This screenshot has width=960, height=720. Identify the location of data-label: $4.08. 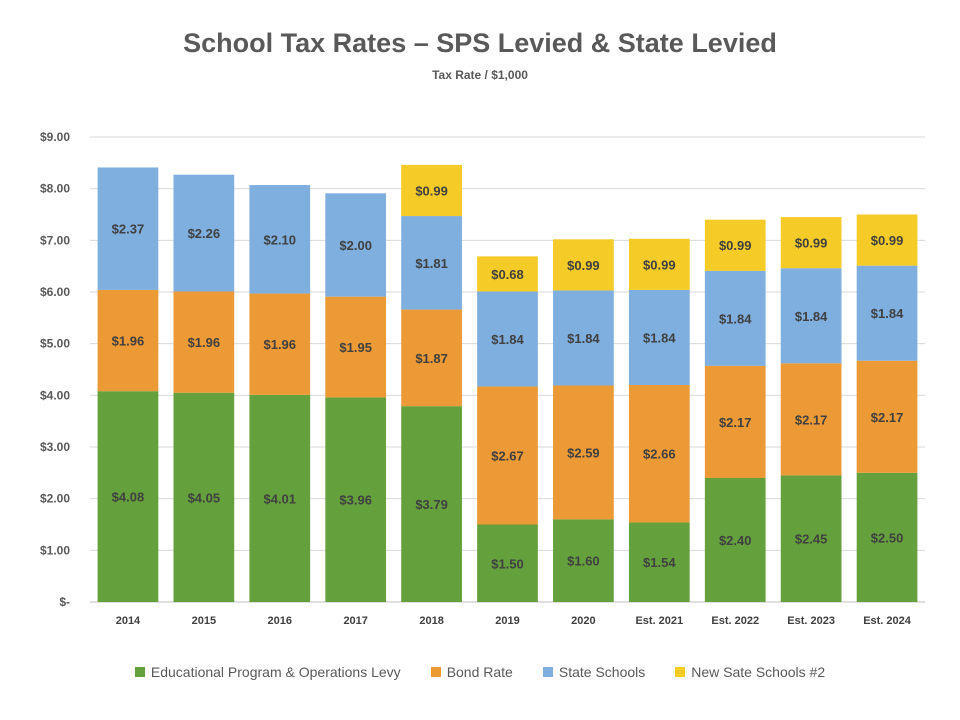
(128, 497).